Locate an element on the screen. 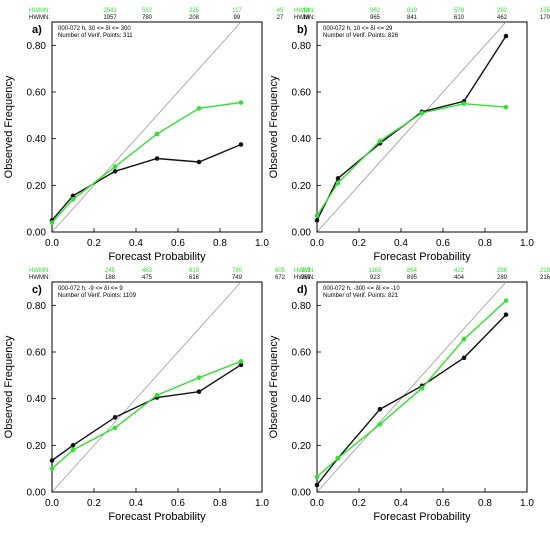 The image size is (550, 533). count-value: 462 is located at coordinates (502, 18).